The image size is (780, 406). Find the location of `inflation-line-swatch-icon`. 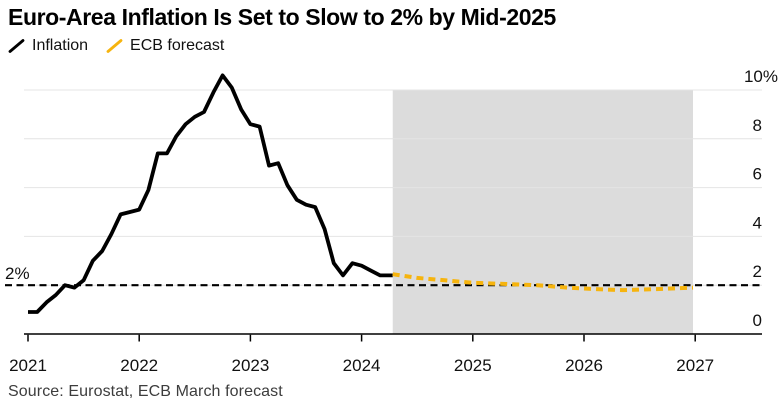

inflation-line-swatch-icon is located at coordinates (16, 46).